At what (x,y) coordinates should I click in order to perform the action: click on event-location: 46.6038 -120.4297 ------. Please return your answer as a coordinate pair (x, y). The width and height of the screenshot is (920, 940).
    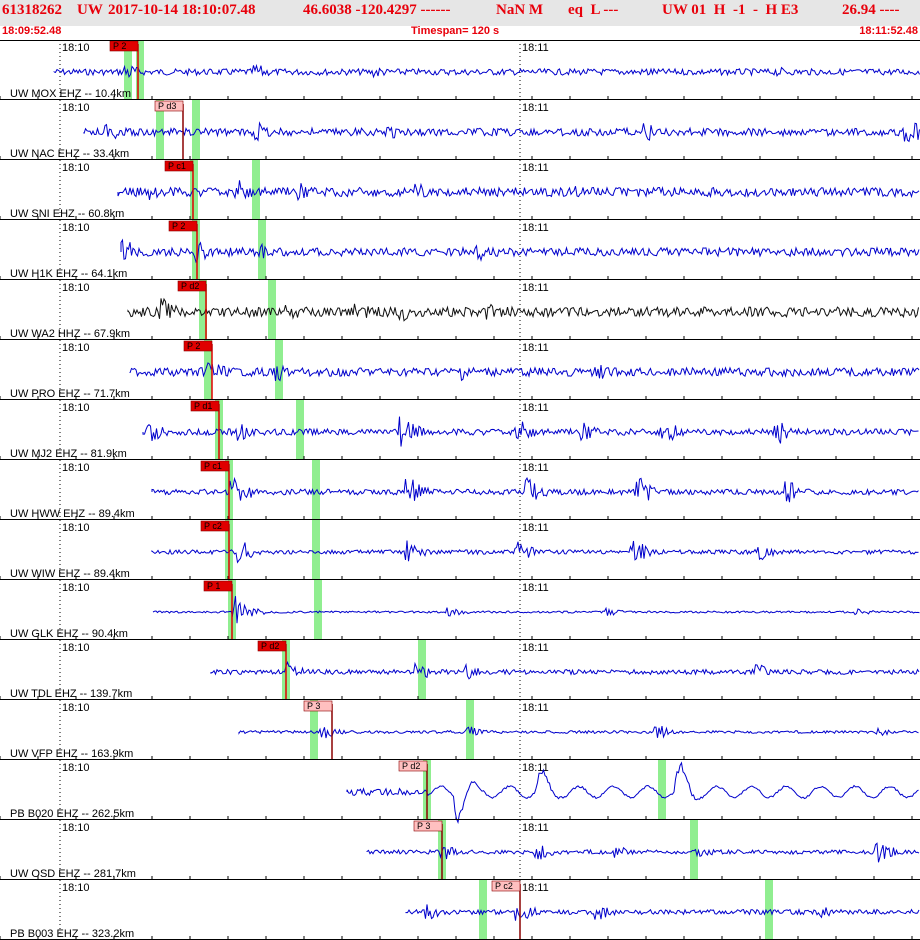
    Looking at the image, I should click on (377, 10).